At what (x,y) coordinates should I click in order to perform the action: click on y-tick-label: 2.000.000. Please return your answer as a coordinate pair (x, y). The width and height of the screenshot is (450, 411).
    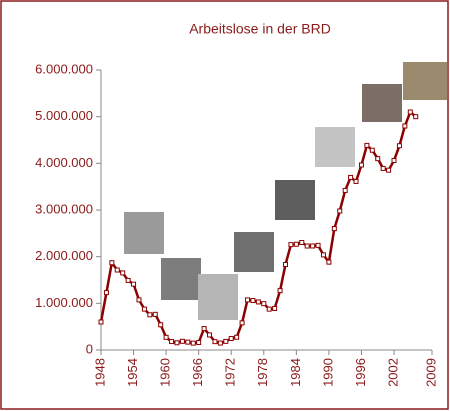
    Looking at the image, I should click on (64, 255).